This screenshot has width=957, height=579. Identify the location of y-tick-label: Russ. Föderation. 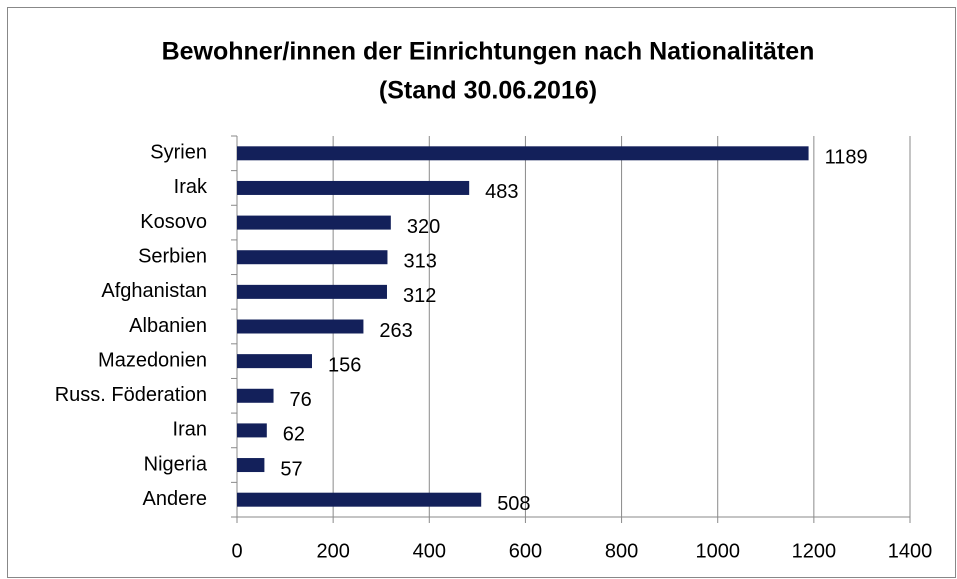
(131, 395).